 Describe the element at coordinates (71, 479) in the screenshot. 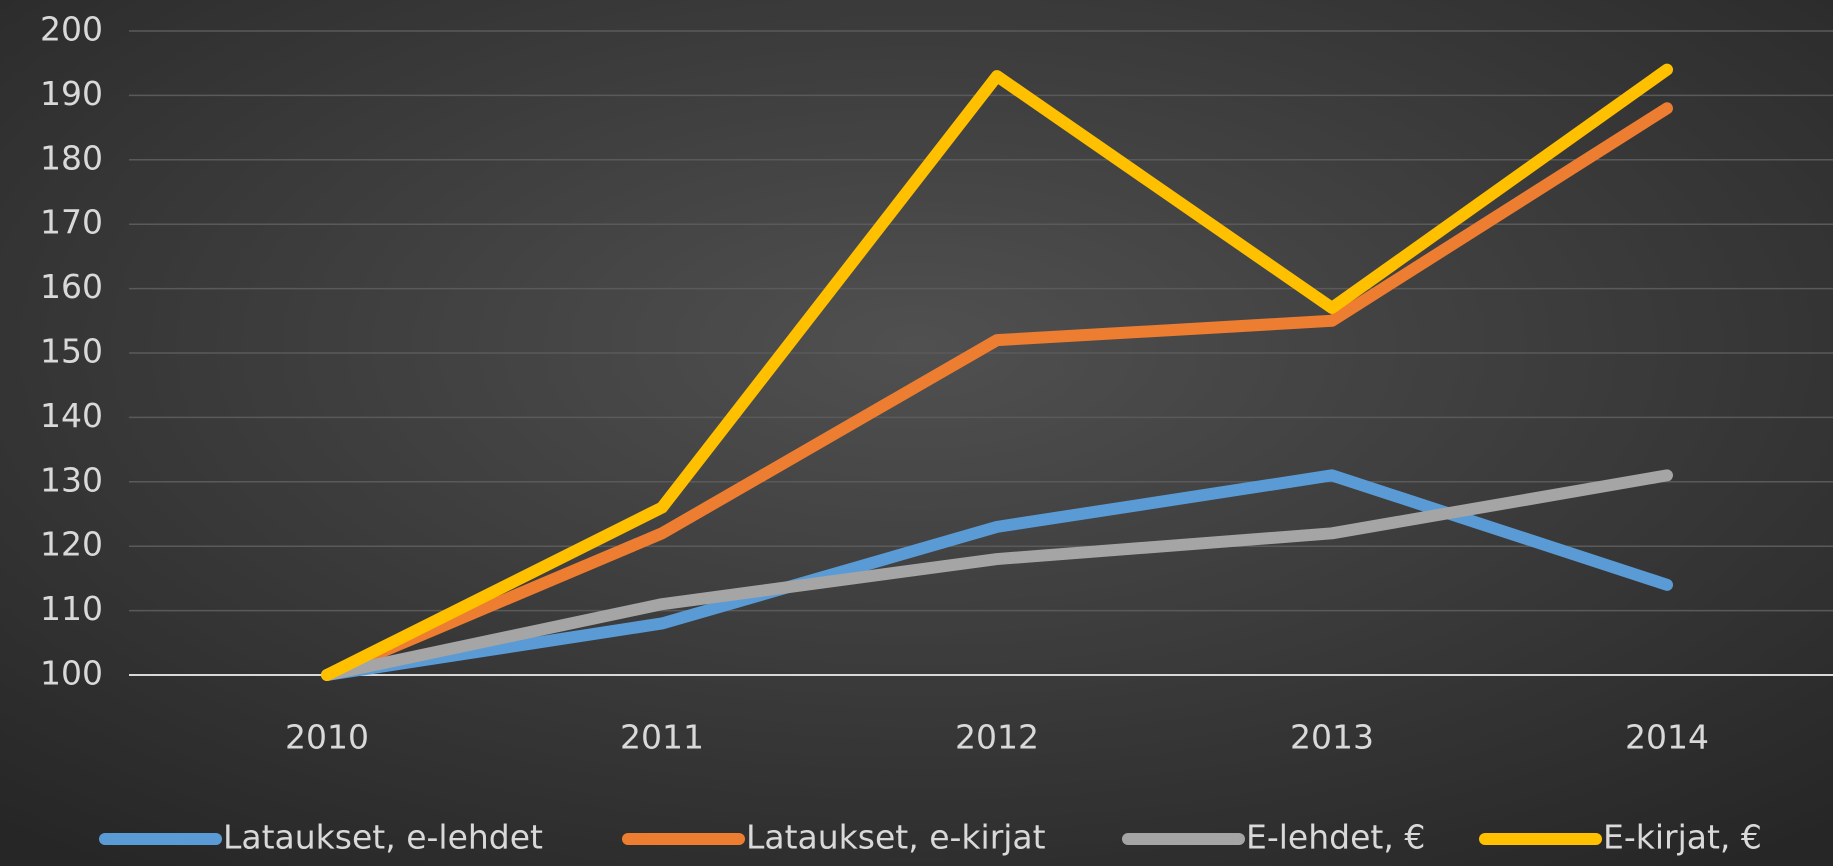

I see `y-tick-label: 130` at that location.